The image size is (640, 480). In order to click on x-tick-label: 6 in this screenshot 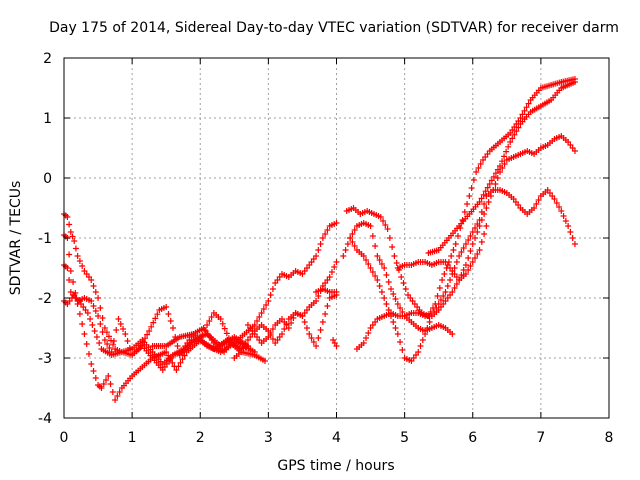, I will do `click(472, 438)`.